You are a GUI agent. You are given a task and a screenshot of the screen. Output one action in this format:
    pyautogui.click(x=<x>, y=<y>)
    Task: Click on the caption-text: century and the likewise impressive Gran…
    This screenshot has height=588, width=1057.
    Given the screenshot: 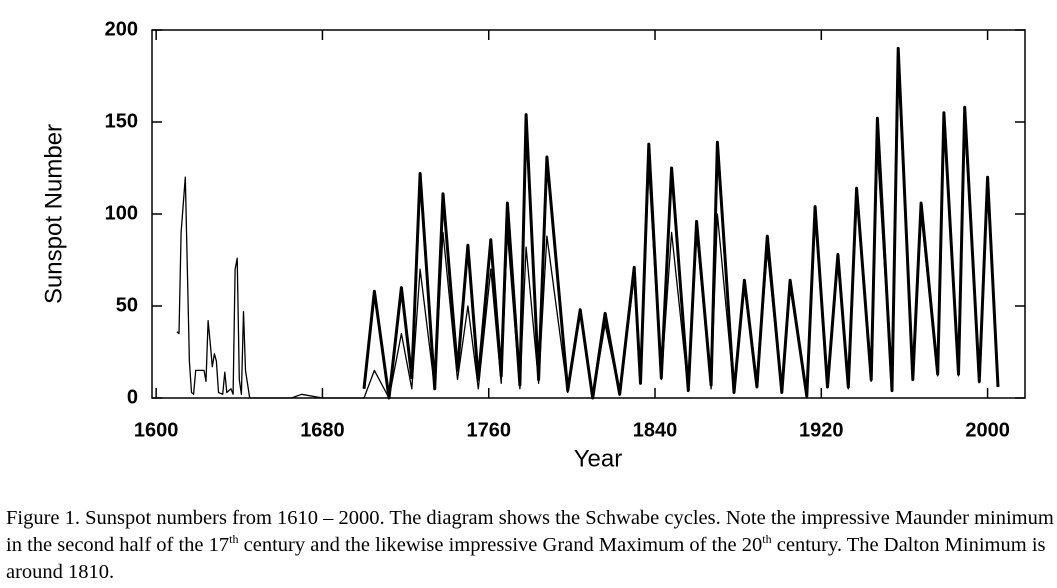 What is the action you would take?
    pyautogui.click(x=500, y=545)
    